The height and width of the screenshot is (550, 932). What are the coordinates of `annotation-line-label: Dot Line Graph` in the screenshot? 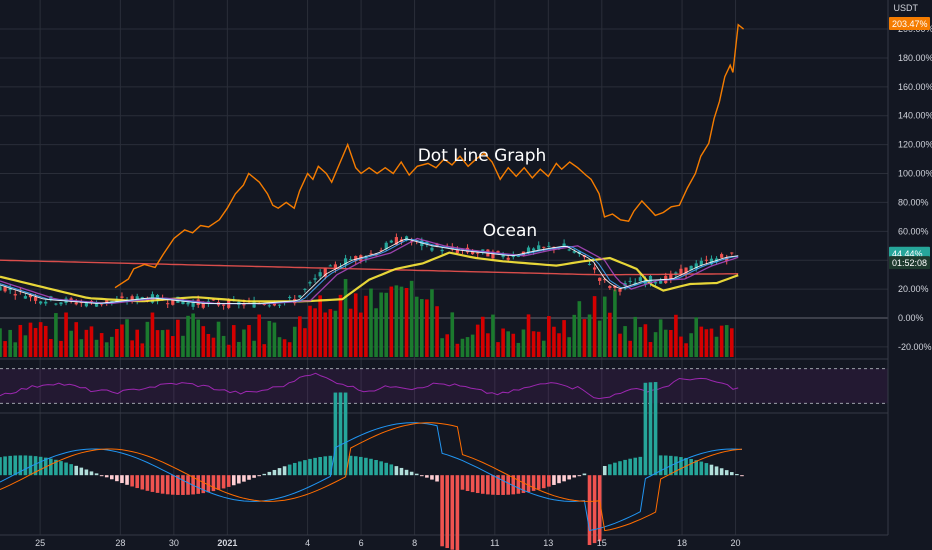 It's located at (482, 156).